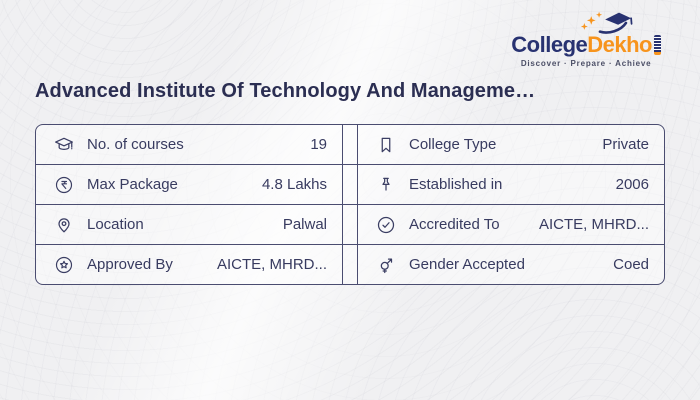 The image size is (700, 400). Describe the element at coordinates (632, 184) in the screenshot. I see `info-value: 2006` at that location.